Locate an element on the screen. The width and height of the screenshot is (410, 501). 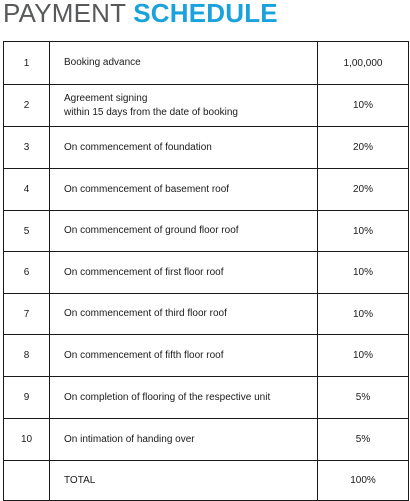
table-row: 3 On commencement of foundation 20% is located at coordinates (206, 147).